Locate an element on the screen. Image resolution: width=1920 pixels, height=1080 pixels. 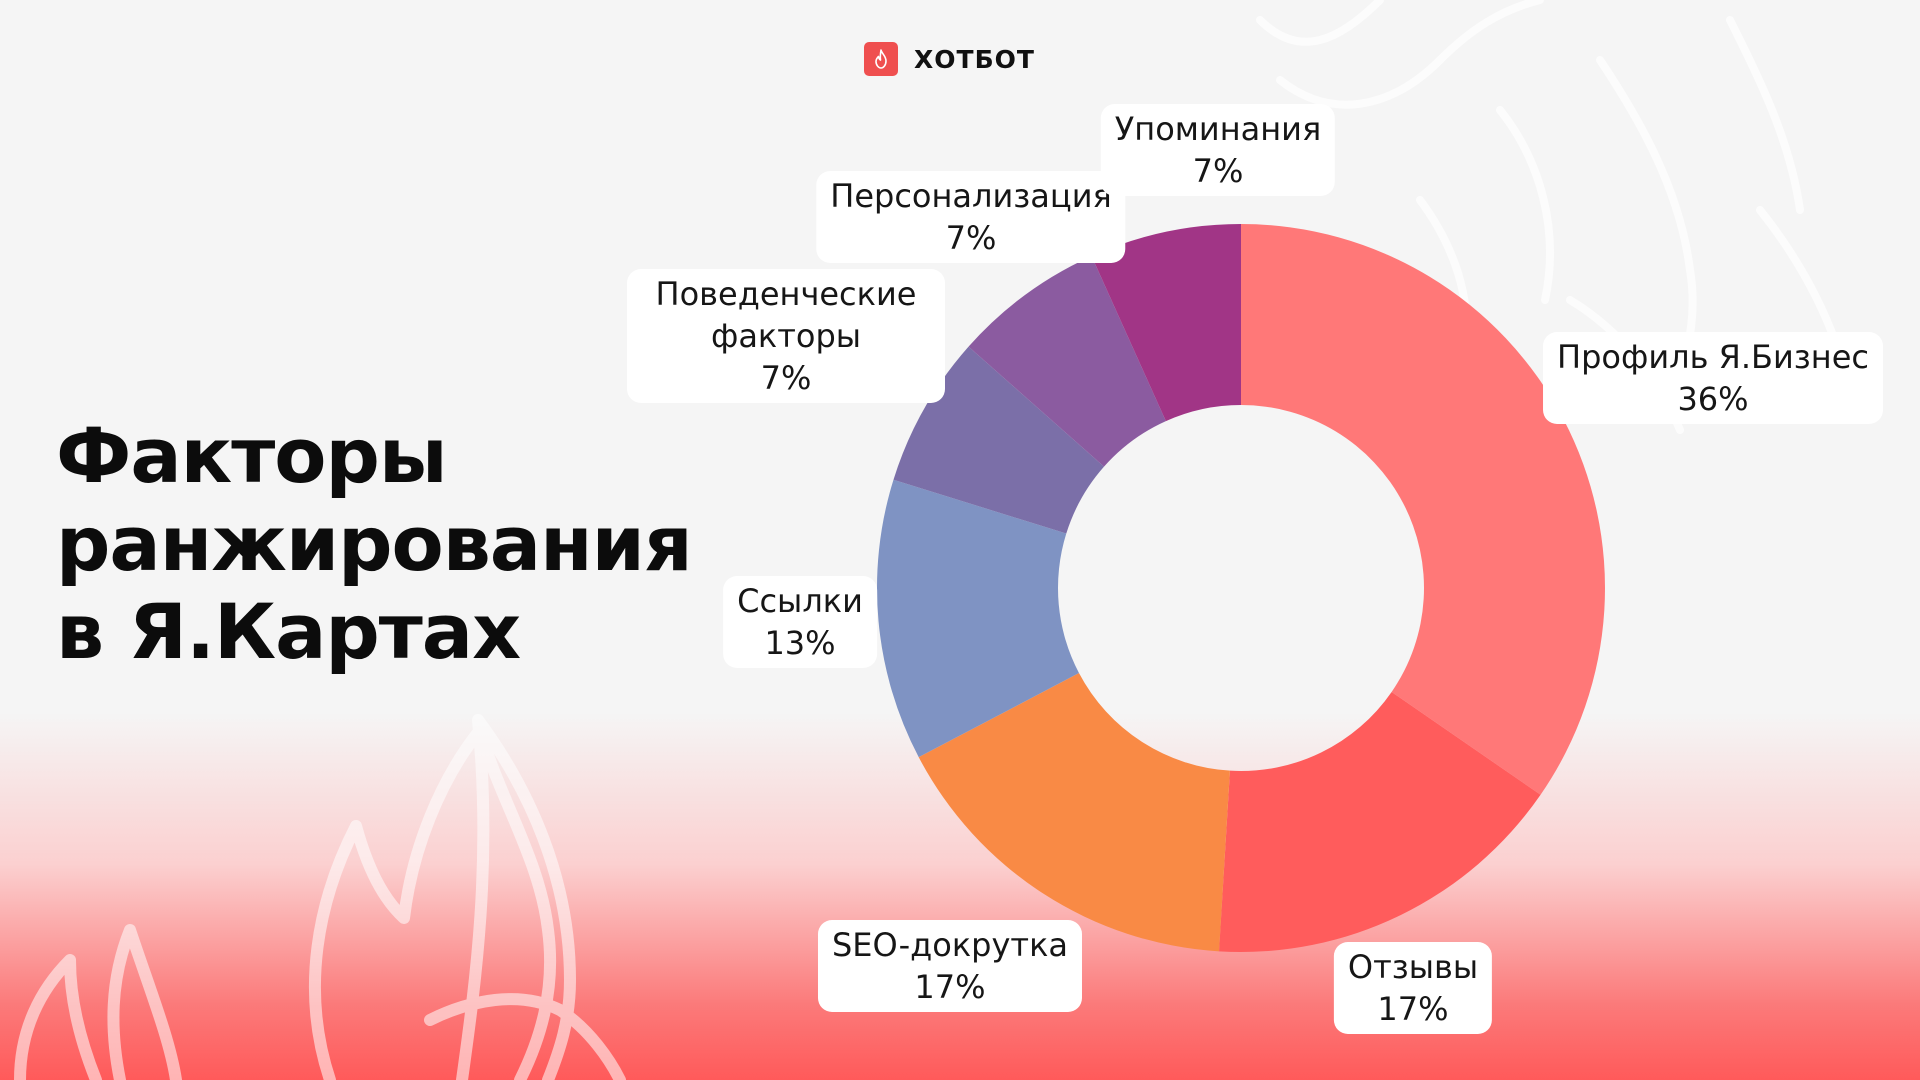
donut-slice-profile is located at coordinates (1423, 509).